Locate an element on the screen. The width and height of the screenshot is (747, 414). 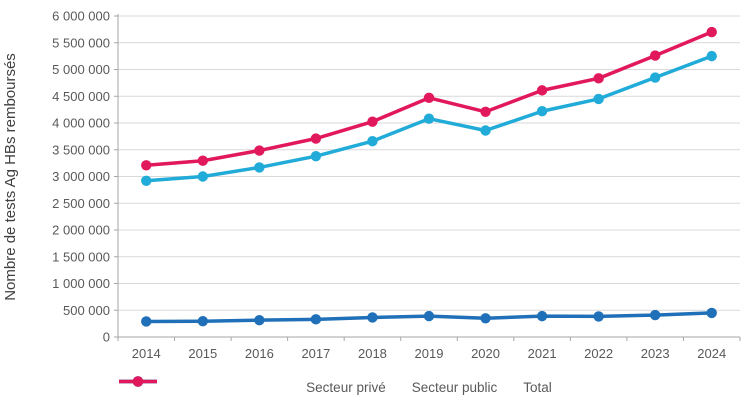
x-tick-label: 2017 is located at coordinates (315, 353).